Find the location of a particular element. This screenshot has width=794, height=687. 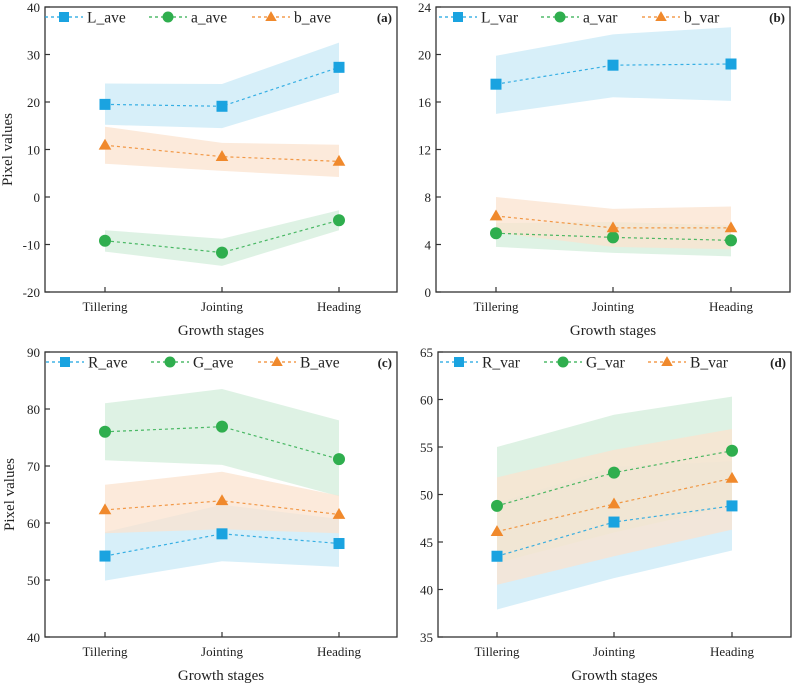

y-tick-label: 65 is located at coordinates (426, 352).